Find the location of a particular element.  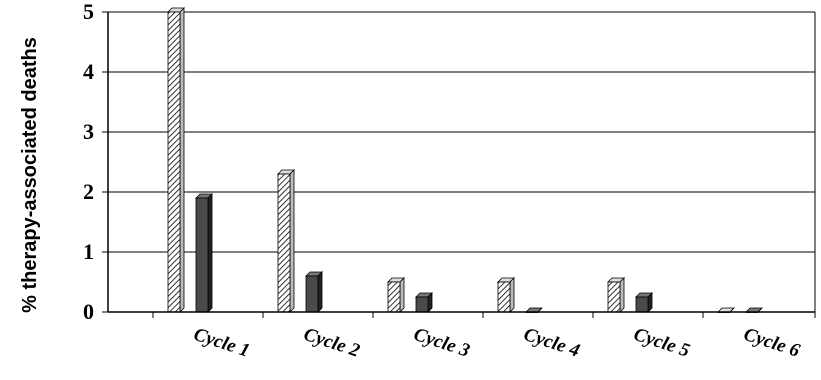

y-tick-label: 1 is located at coordinates (88, 251).